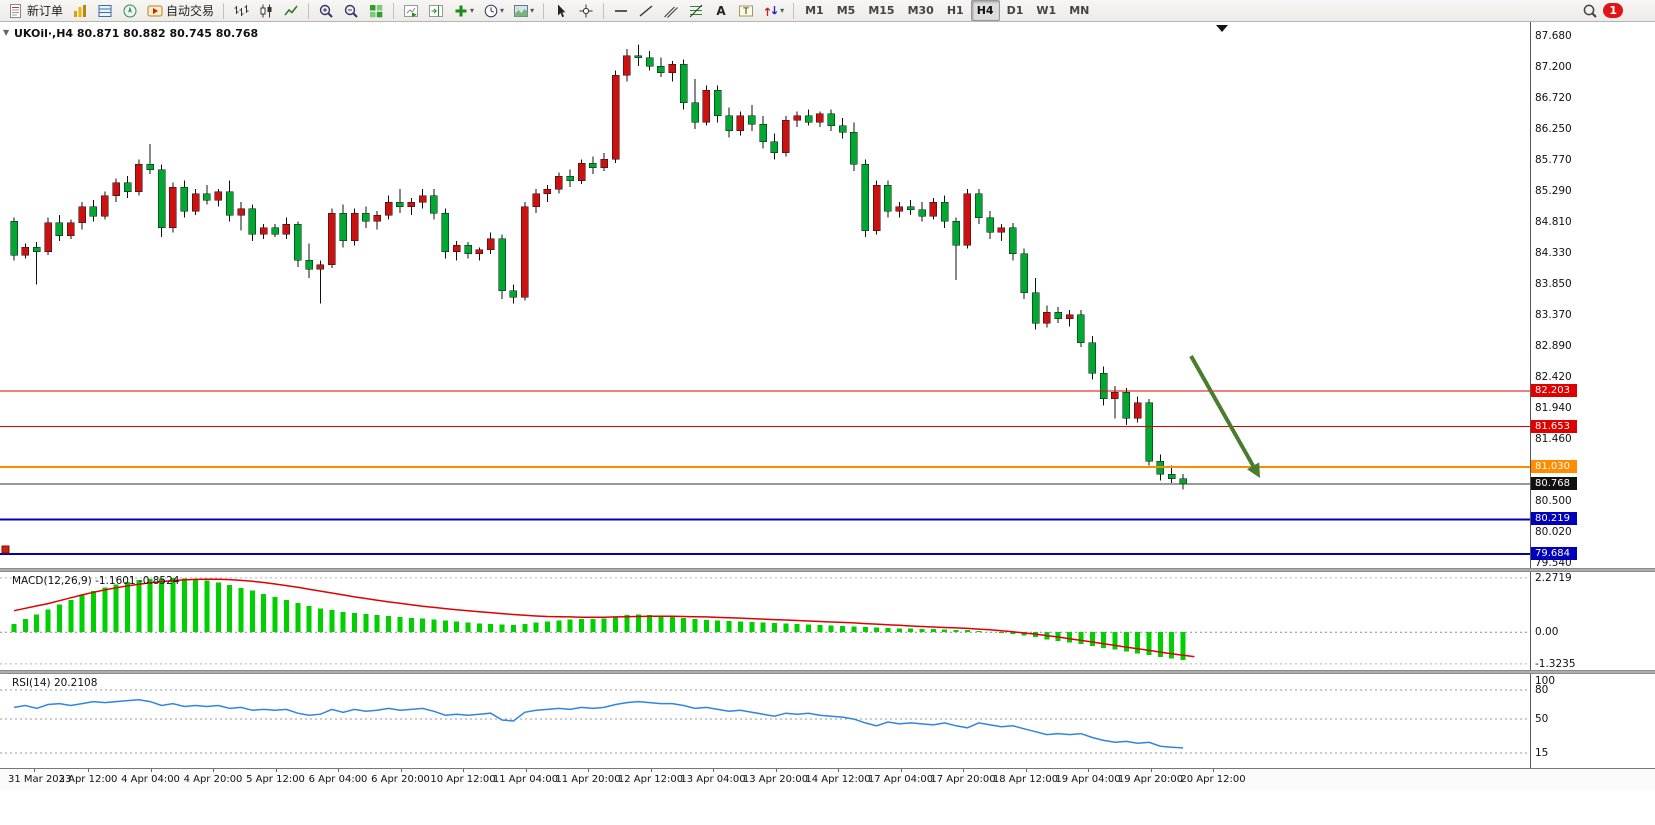 The height and width of the screenshot is (825, 1655). What do you see at coordinates (920, 10) in the screenshot?
I see `timeframe-M30: M30` at bounding box center [920, 10].